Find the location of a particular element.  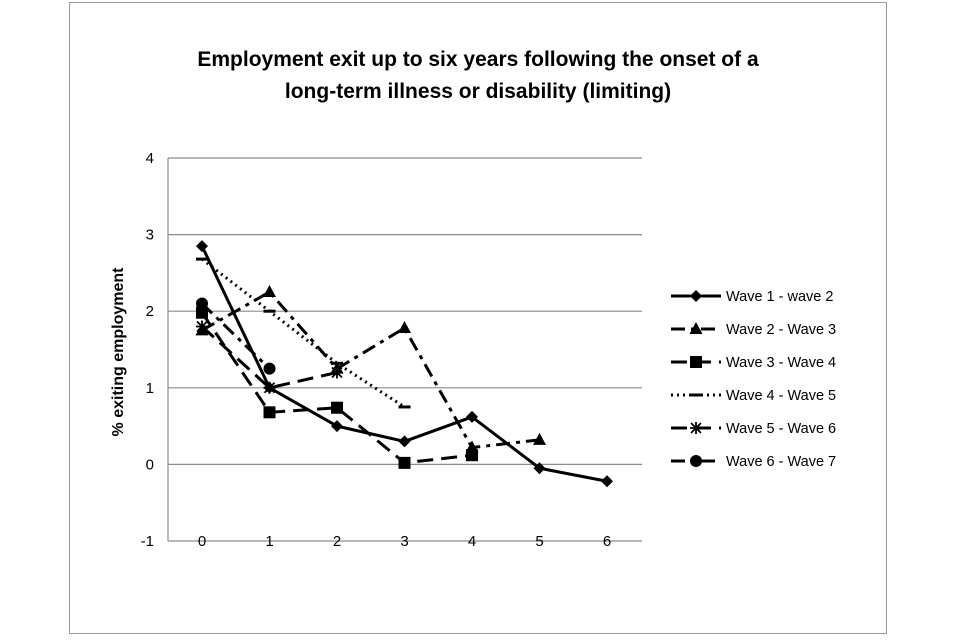

y-tick-label: 3 is located at coordinates (150, 235).